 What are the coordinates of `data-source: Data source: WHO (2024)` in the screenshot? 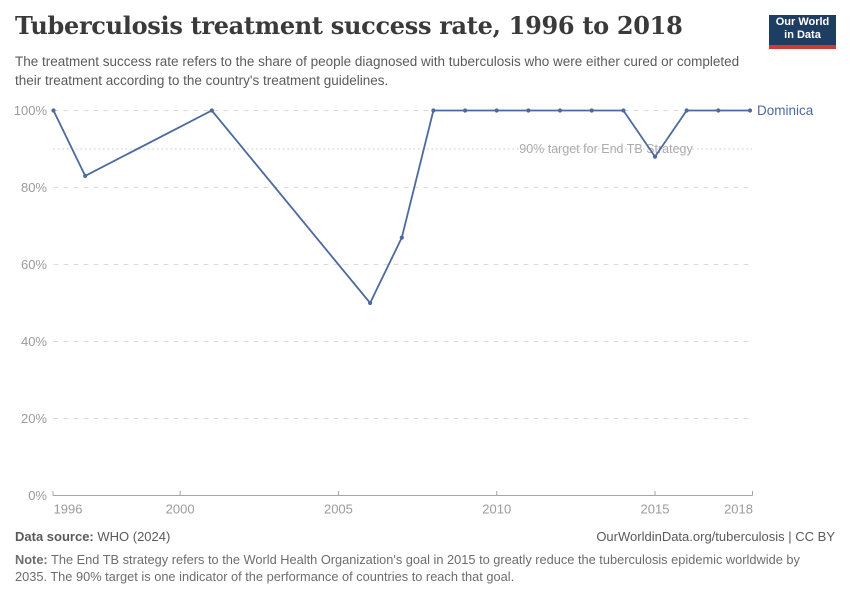 It's located at (92, 536).